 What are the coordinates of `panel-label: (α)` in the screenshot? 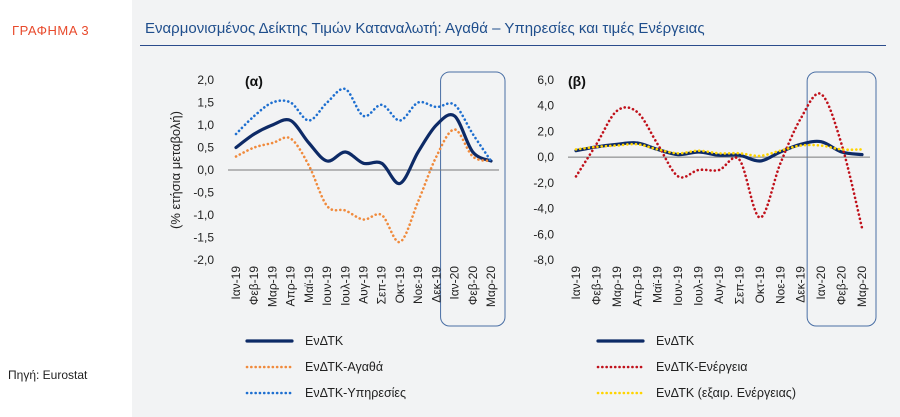 It's located at (254, 81).